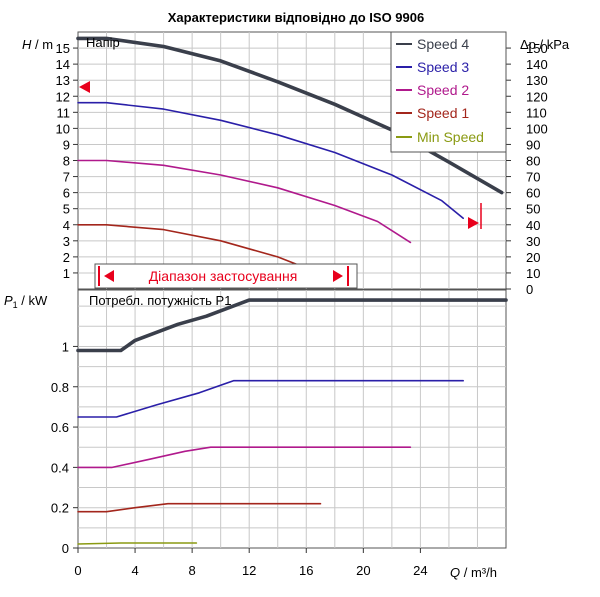 The image size is (600, 597). What do you see at coordinates (443, 113) in the screenshot?
I see `legend-label-speed-1: Speed 1` at bounding box center [443, 113].